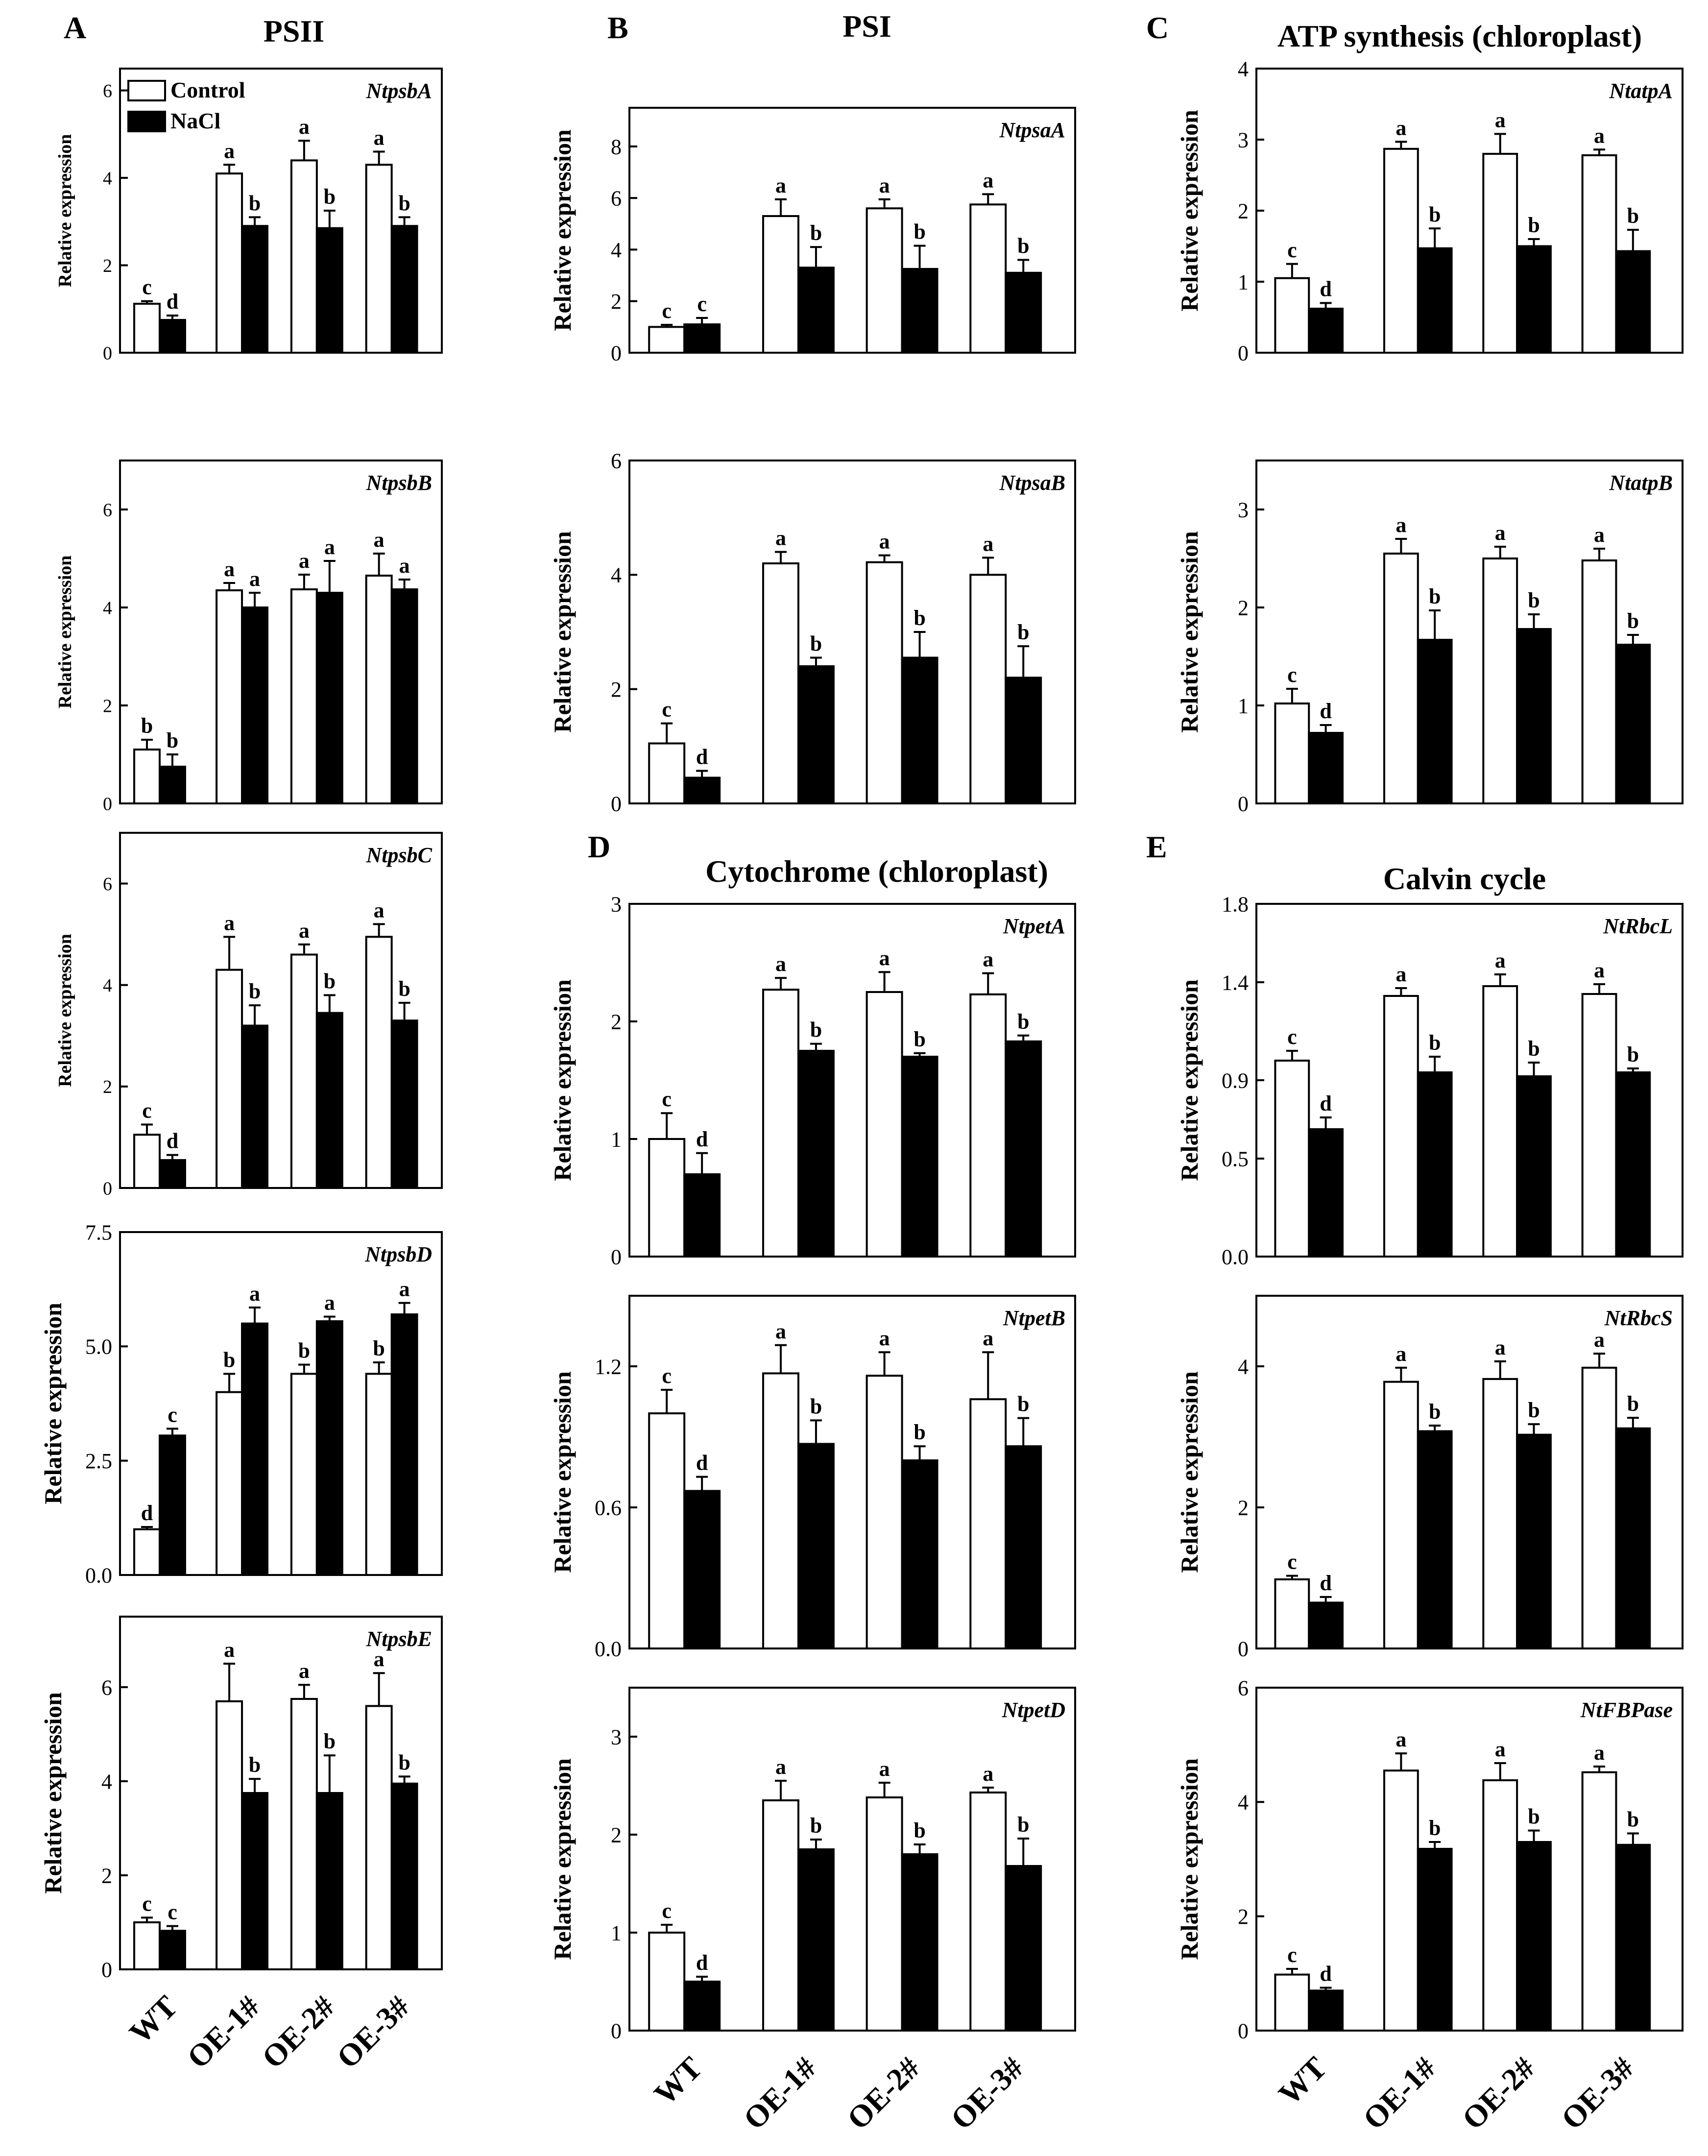 The height and width of the screenshot is (2156, 1708). Describe the element at coordinates (608, 1508) in the screenshot. I see `y-tick-label: 0.6` at that location.